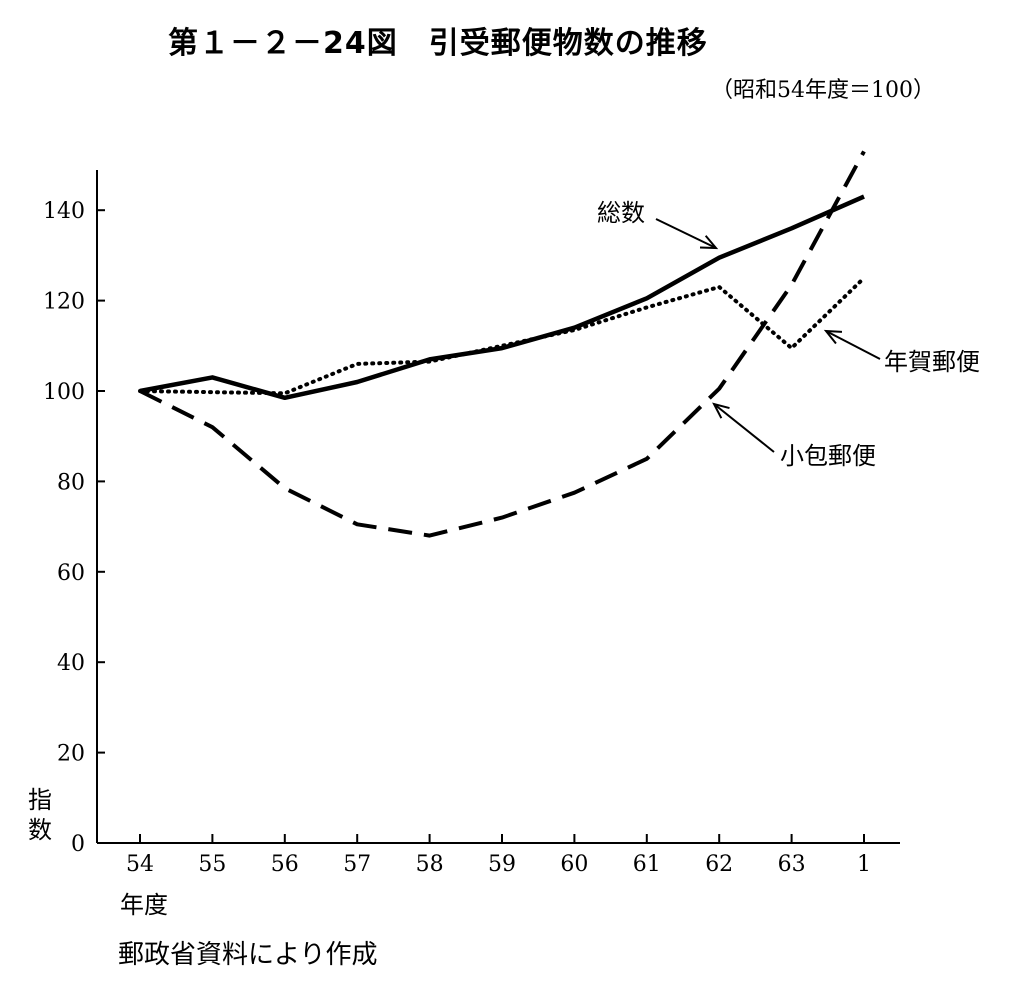 The image size is (1017, 999). Describe the element at coordinates (64, 211) in the screenshot. I see `y-tick-label: 140` at that location.